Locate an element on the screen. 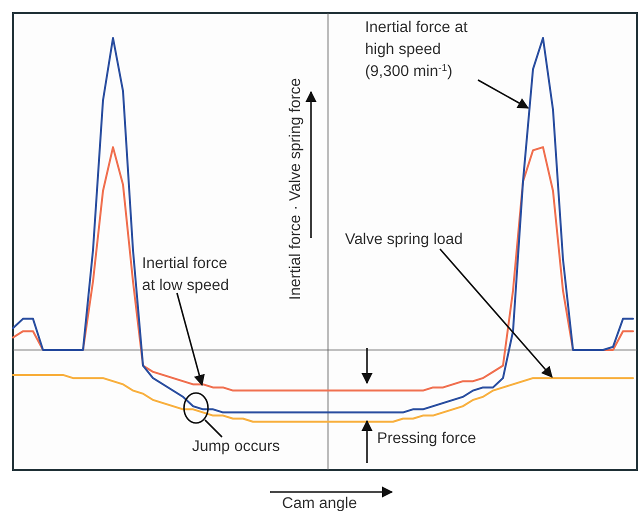  text: Jump occurs is located at coordinates (236, 446).